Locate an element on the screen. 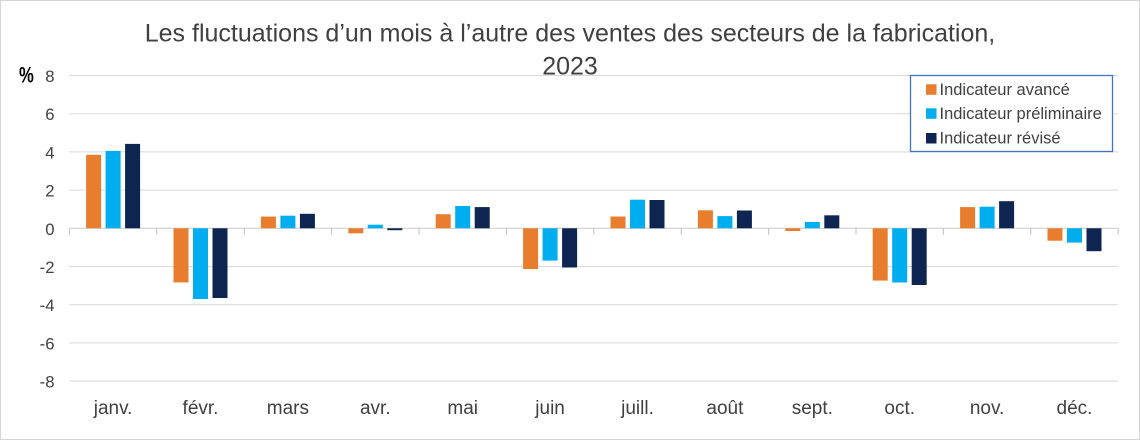 This screenshot has height=440, width=1140. svg-text: avr. is located at coordinates (375, 408).